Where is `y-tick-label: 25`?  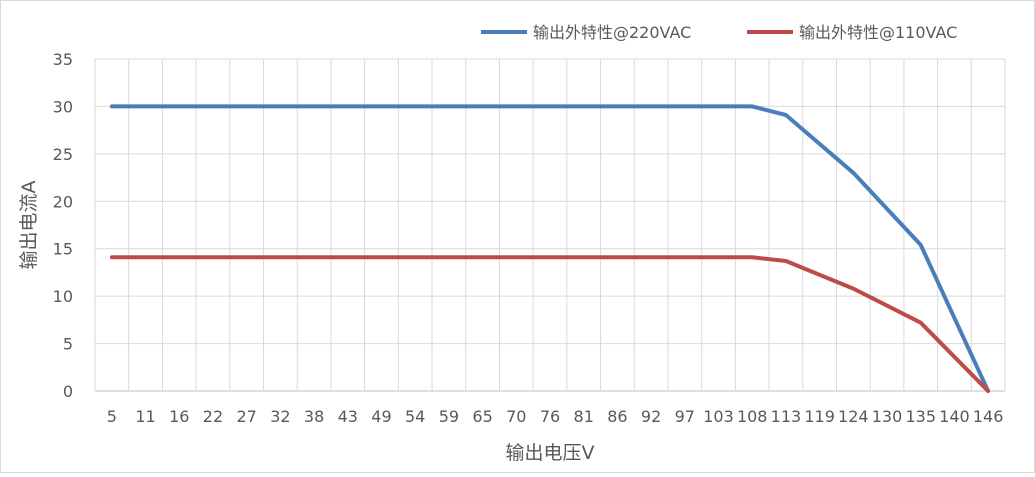 y-tick-label: 25 is located at coordinates (63, 154).